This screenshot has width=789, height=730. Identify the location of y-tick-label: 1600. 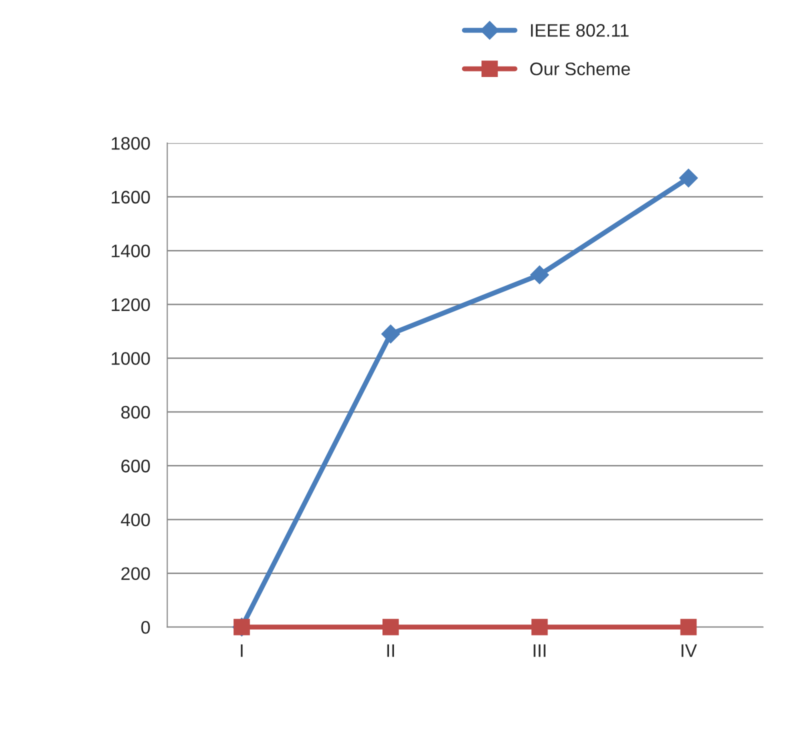
(131, 197).